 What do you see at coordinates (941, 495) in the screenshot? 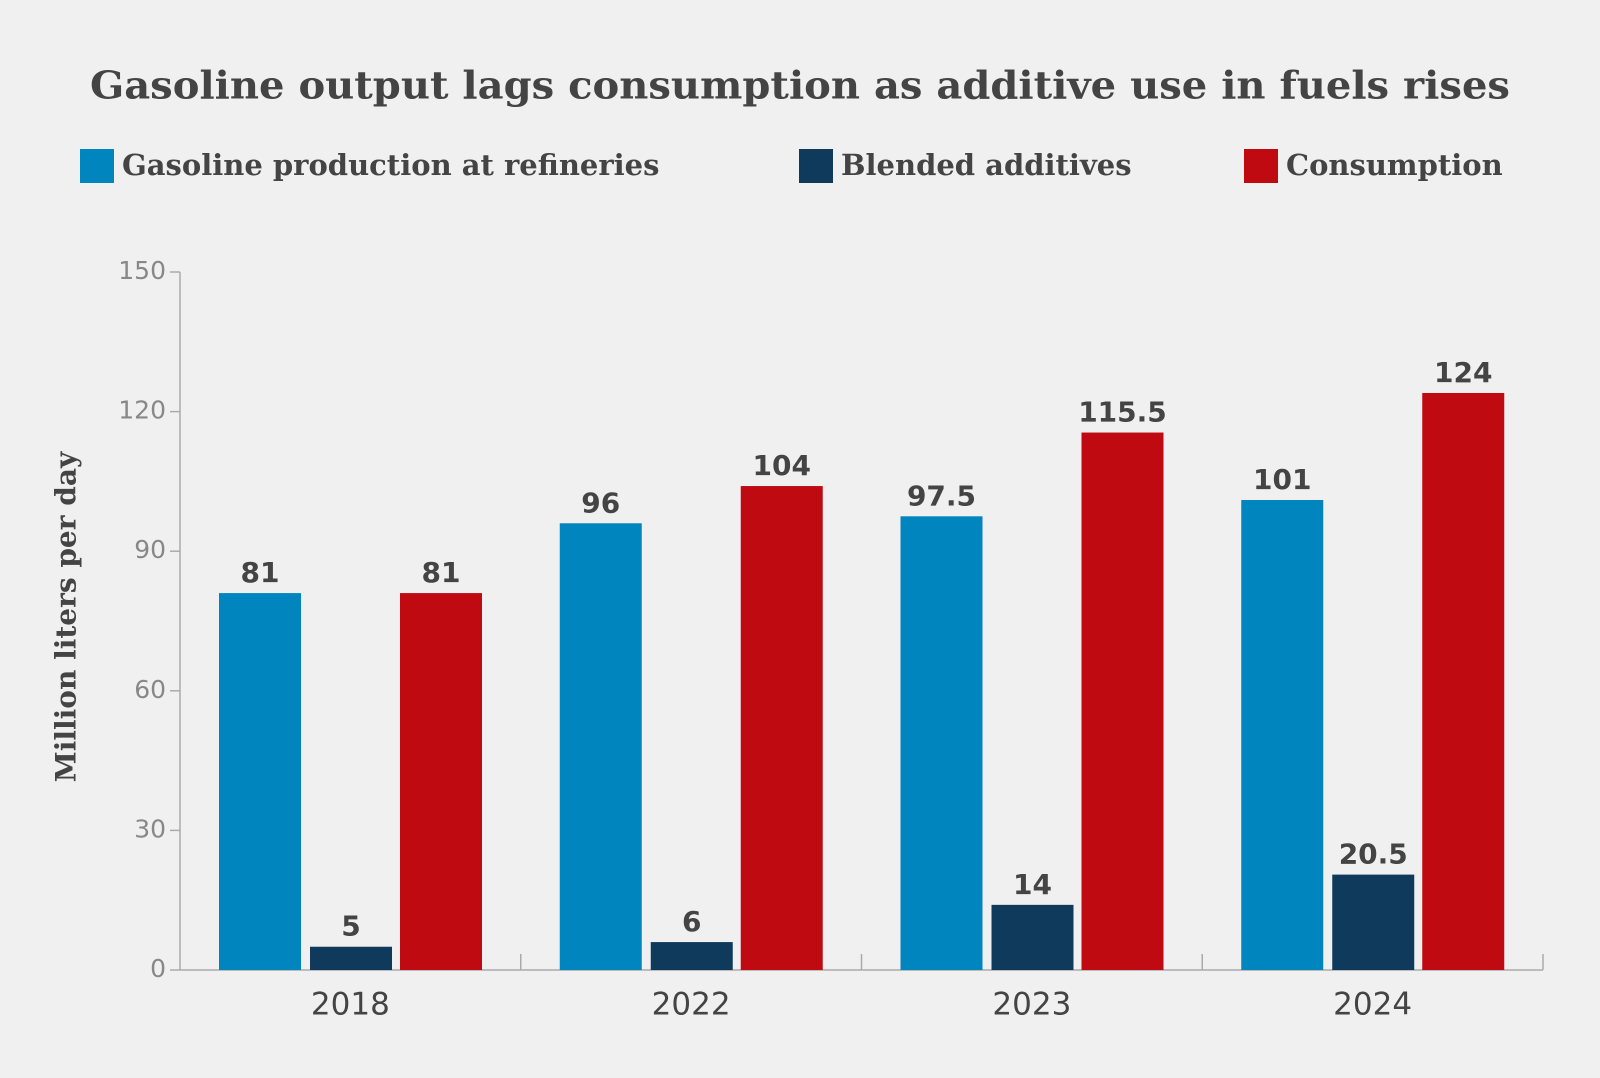
I see `value-label: 97.5` at bounding box center [941, 495].